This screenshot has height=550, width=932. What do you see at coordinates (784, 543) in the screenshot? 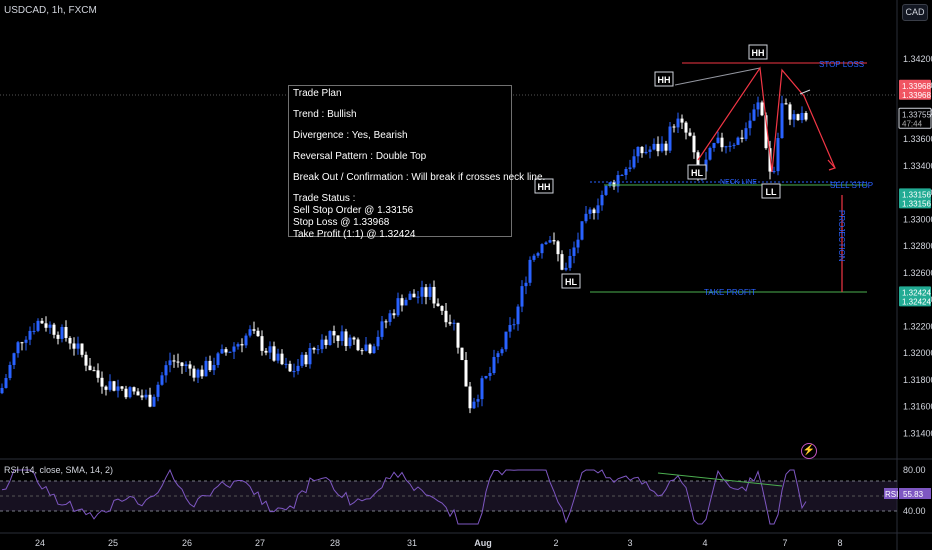
I see `time-tick-label: 7` at bounding box center [784, 543].